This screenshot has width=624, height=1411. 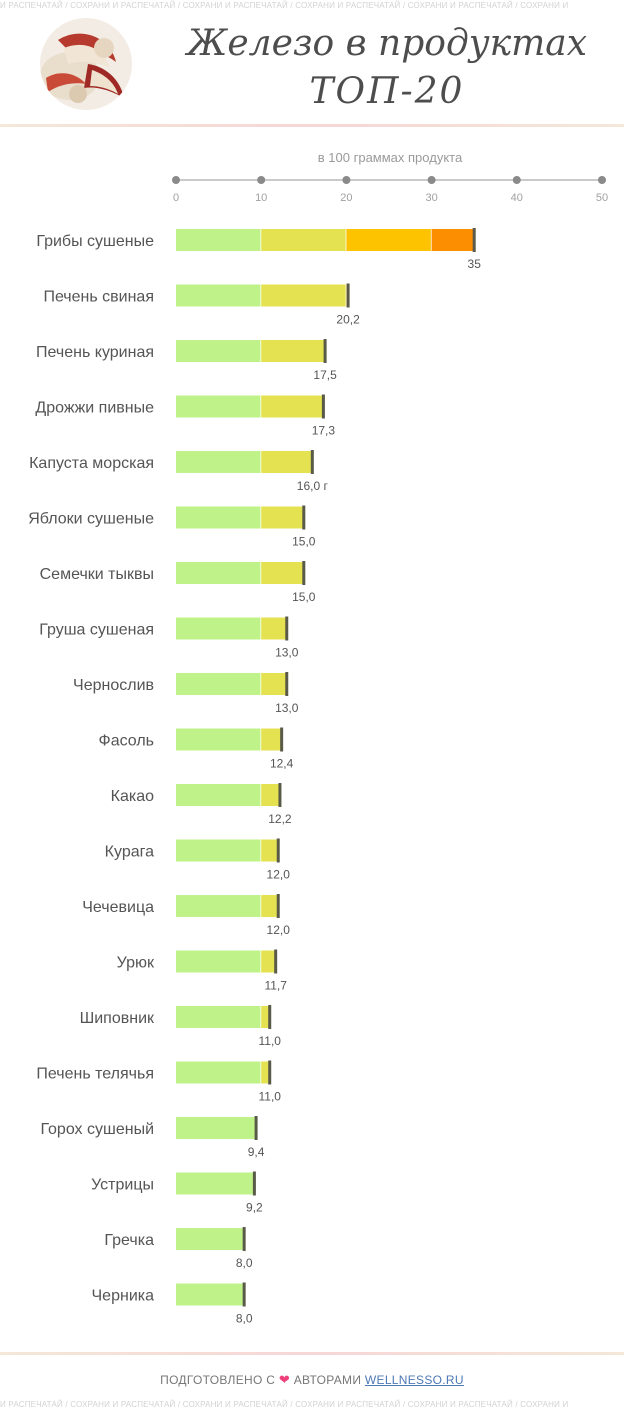 What do you see at coordinates (218, 1380) in the screenshot?
I see `footer-prefix: ПОДГОТОВЛЕНО С` at bounding box center [218, 1380].